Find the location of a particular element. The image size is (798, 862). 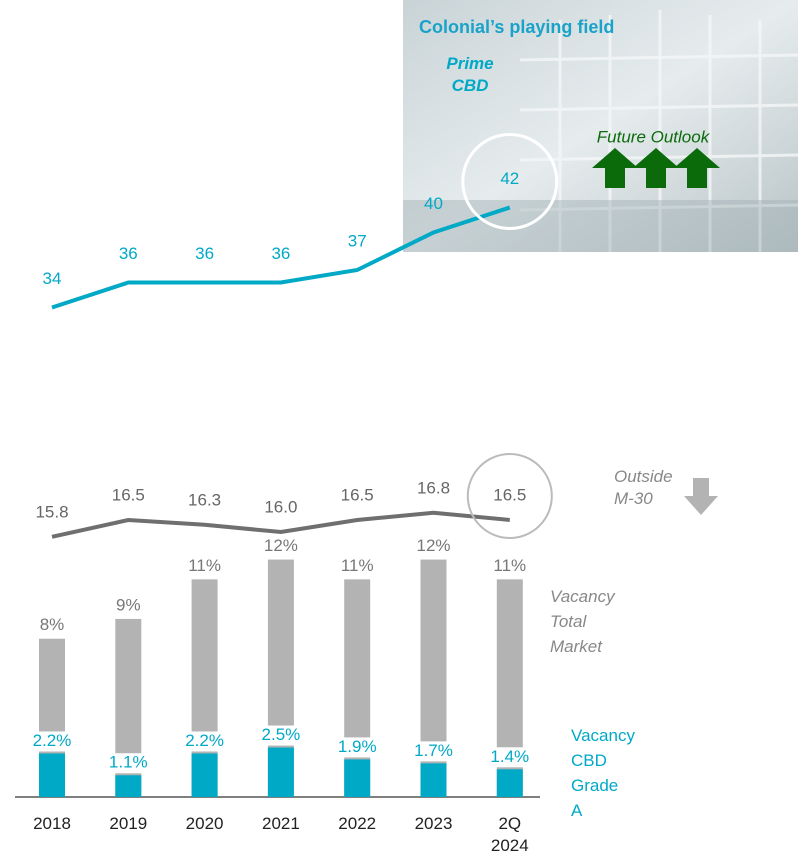

value-label: 15.8 is located at coordinates (51, 511).